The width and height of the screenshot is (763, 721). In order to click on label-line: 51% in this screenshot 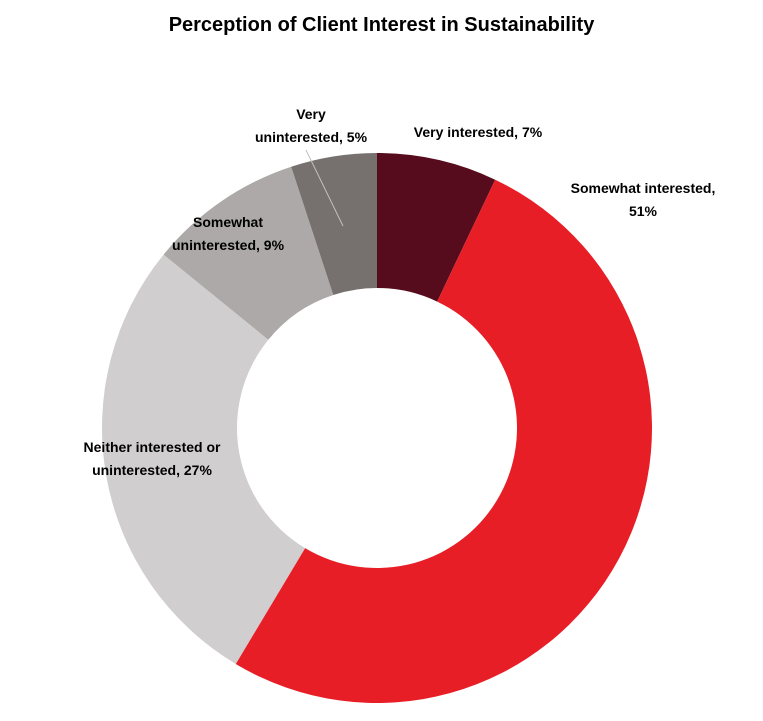, I will do `click(643, 211)`.